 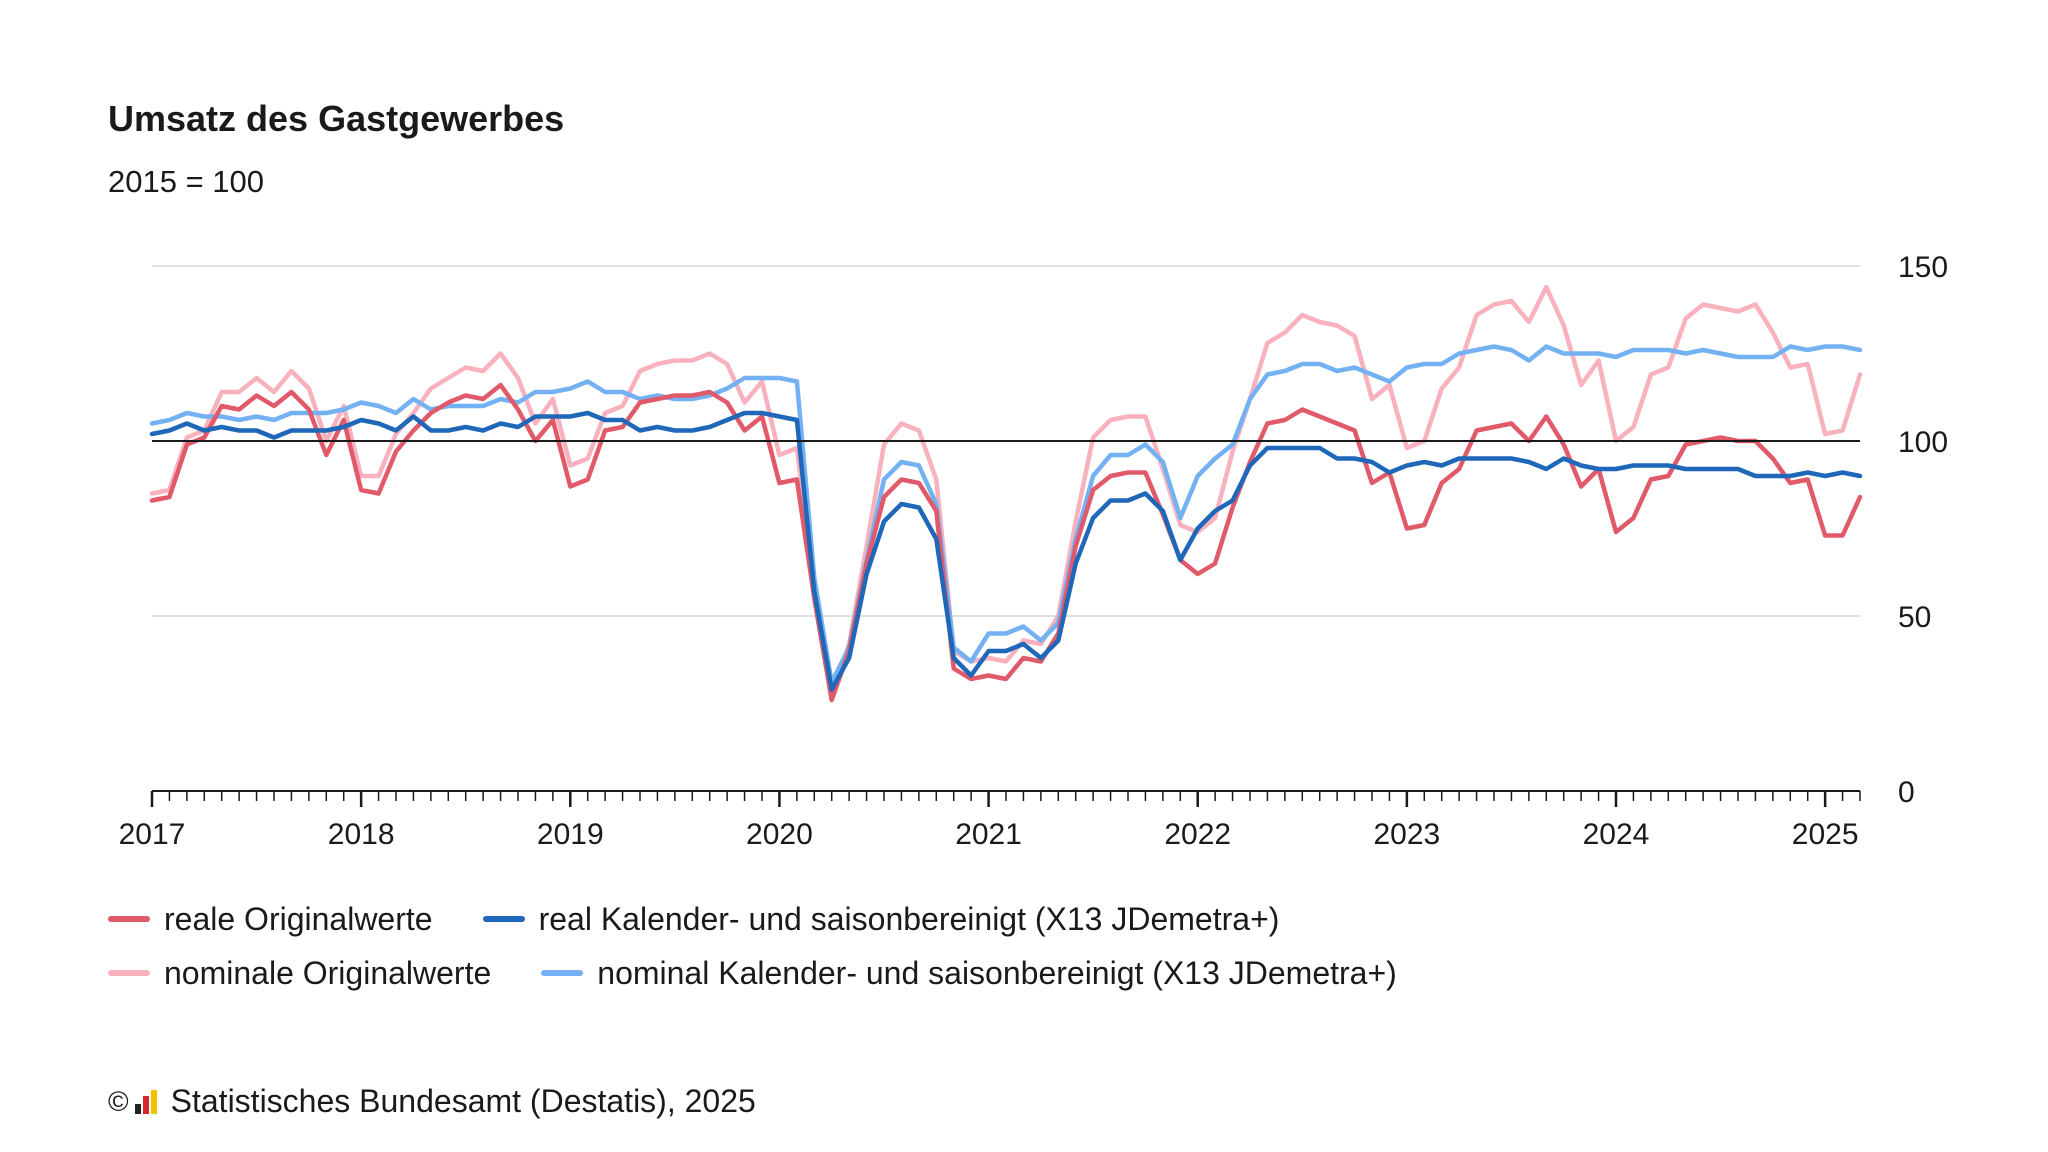 I want to click on copyright-symbol: ©, so click(x=118, y=1101).